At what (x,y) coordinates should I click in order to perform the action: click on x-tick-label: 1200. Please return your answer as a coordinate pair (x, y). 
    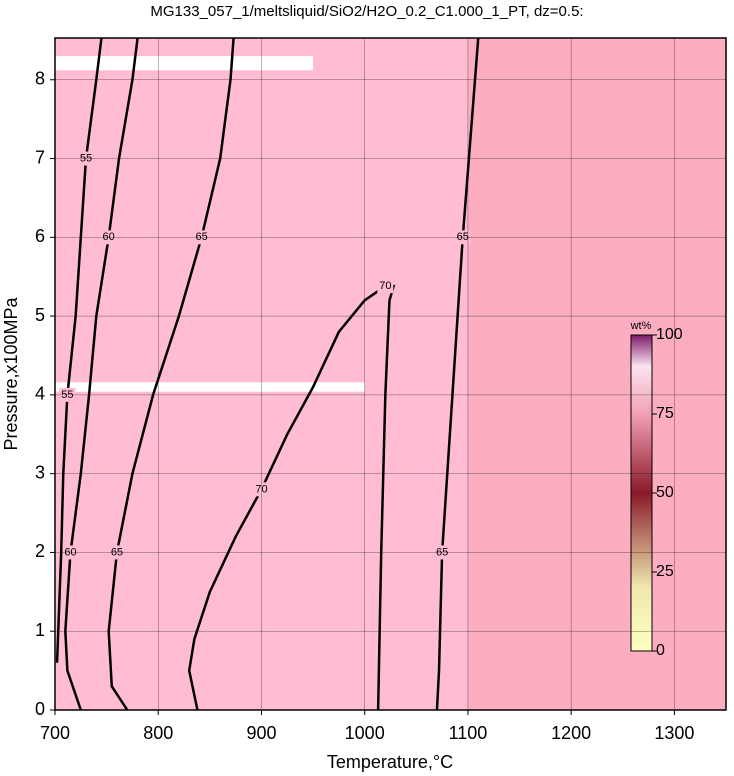
    Looking at the image, I should click on (571, 733).